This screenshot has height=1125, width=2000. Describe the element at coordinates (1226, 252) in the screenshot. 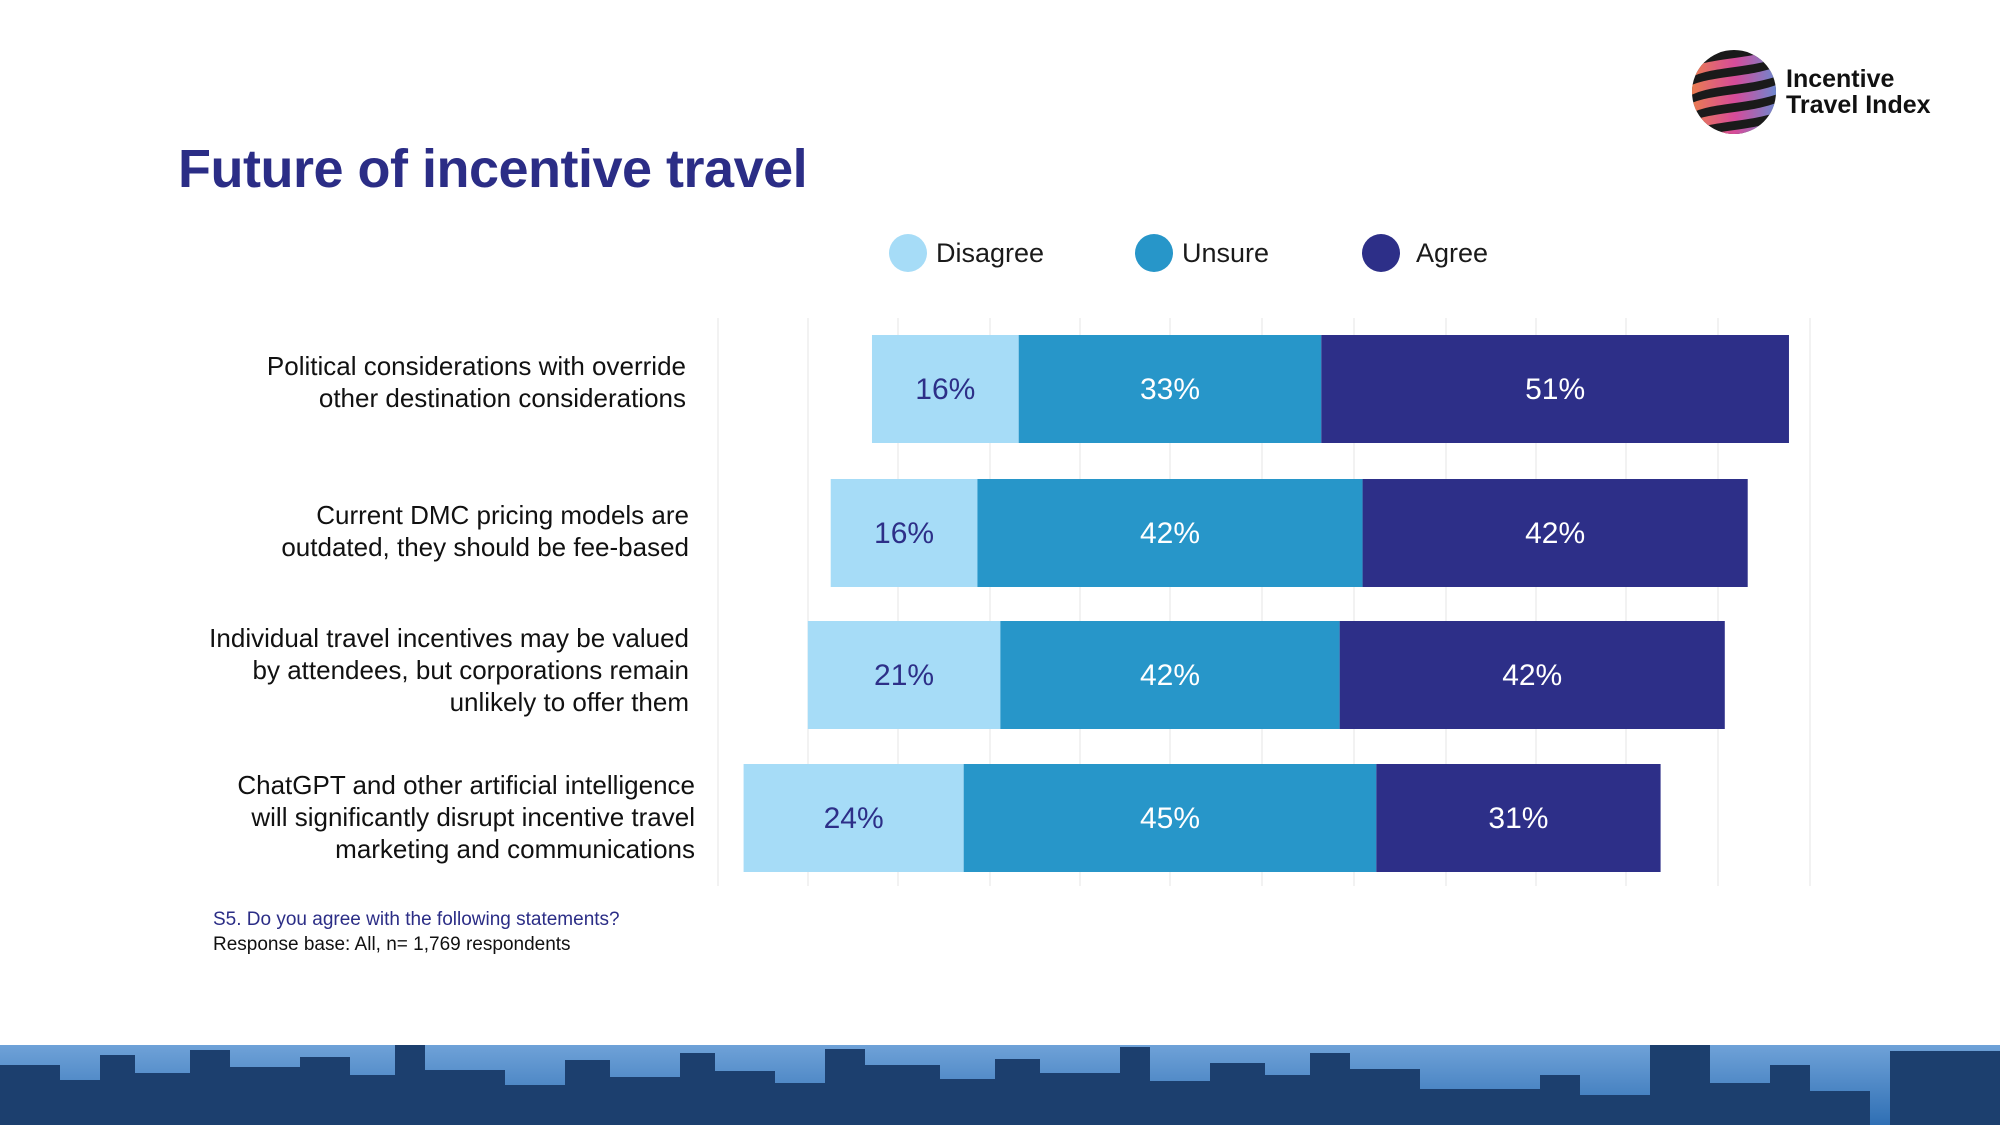

I see `legend-label-unsure: Unsure` at that location.